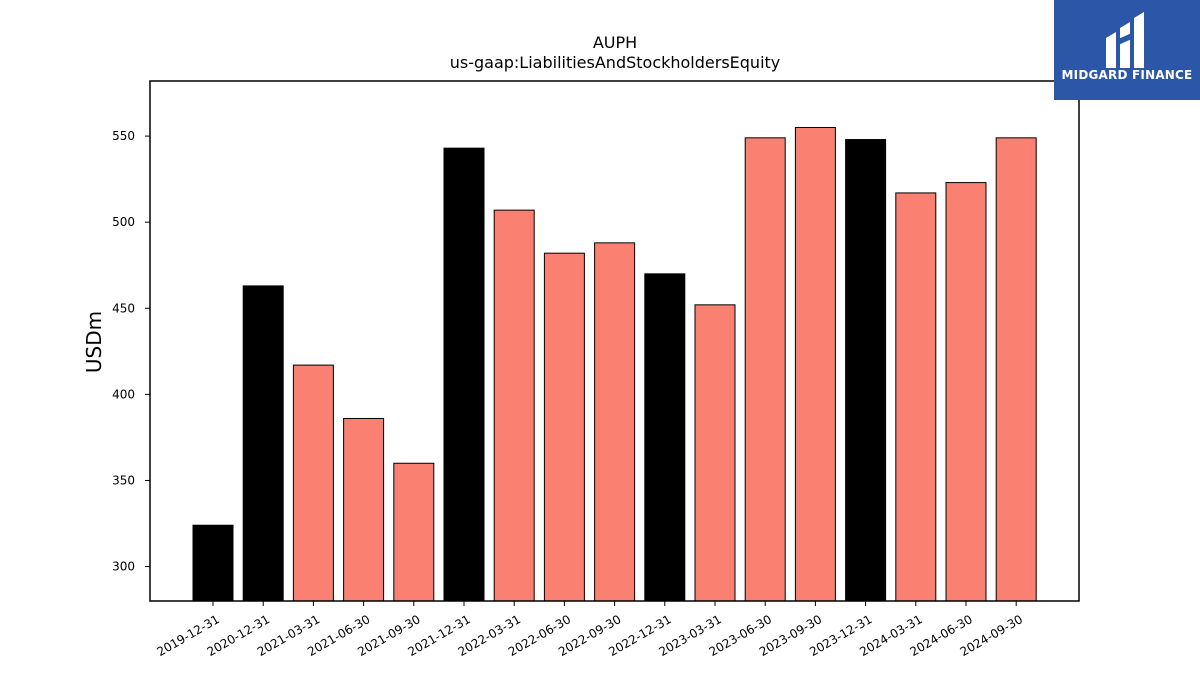  What do you see at coordinates (131, 351) in the screenshot?
I see `y-ticks-group: 300 350 400 450 500 550` at bounding box center [131, 351].